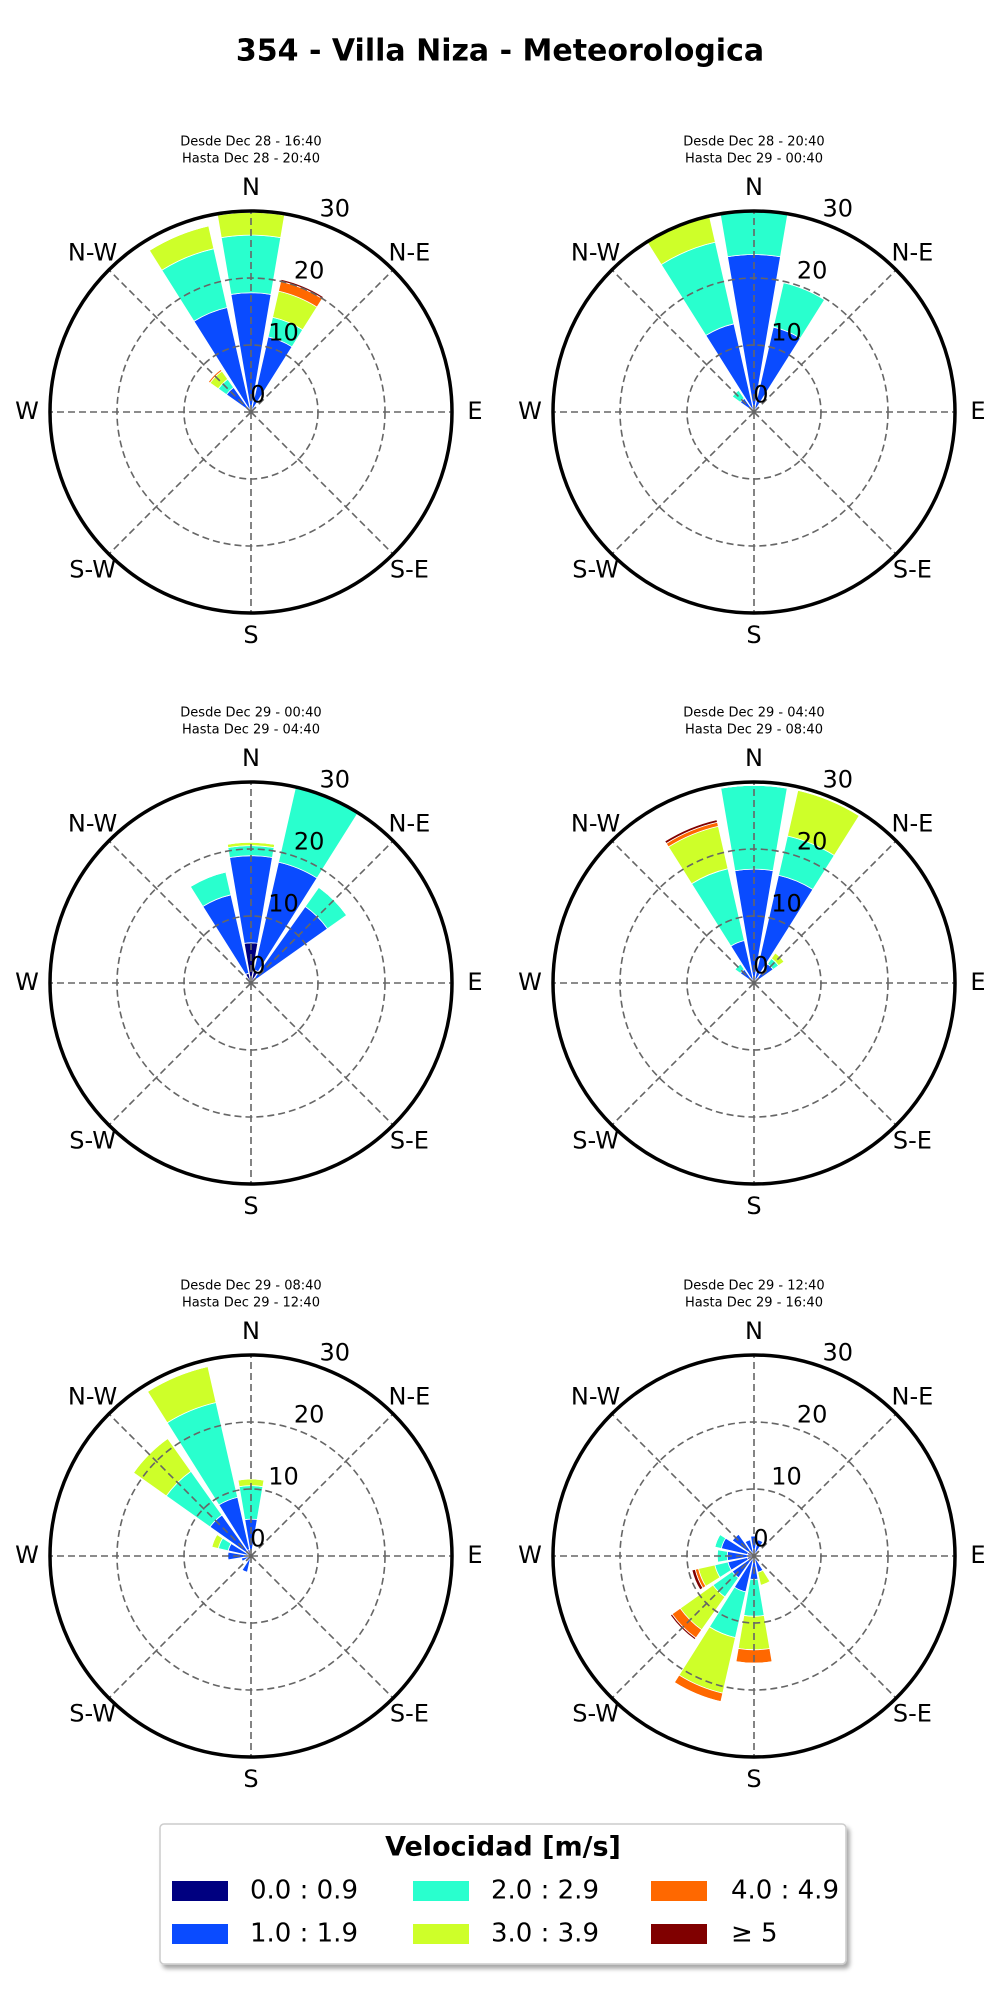 The width and height of the screenshot is (1000, 2004). What do you see at coordinates (250, 142) in the screenshot?
I see `subplot-title: Desde Dec 28 - 16:40` at bounding box center [250, 142].